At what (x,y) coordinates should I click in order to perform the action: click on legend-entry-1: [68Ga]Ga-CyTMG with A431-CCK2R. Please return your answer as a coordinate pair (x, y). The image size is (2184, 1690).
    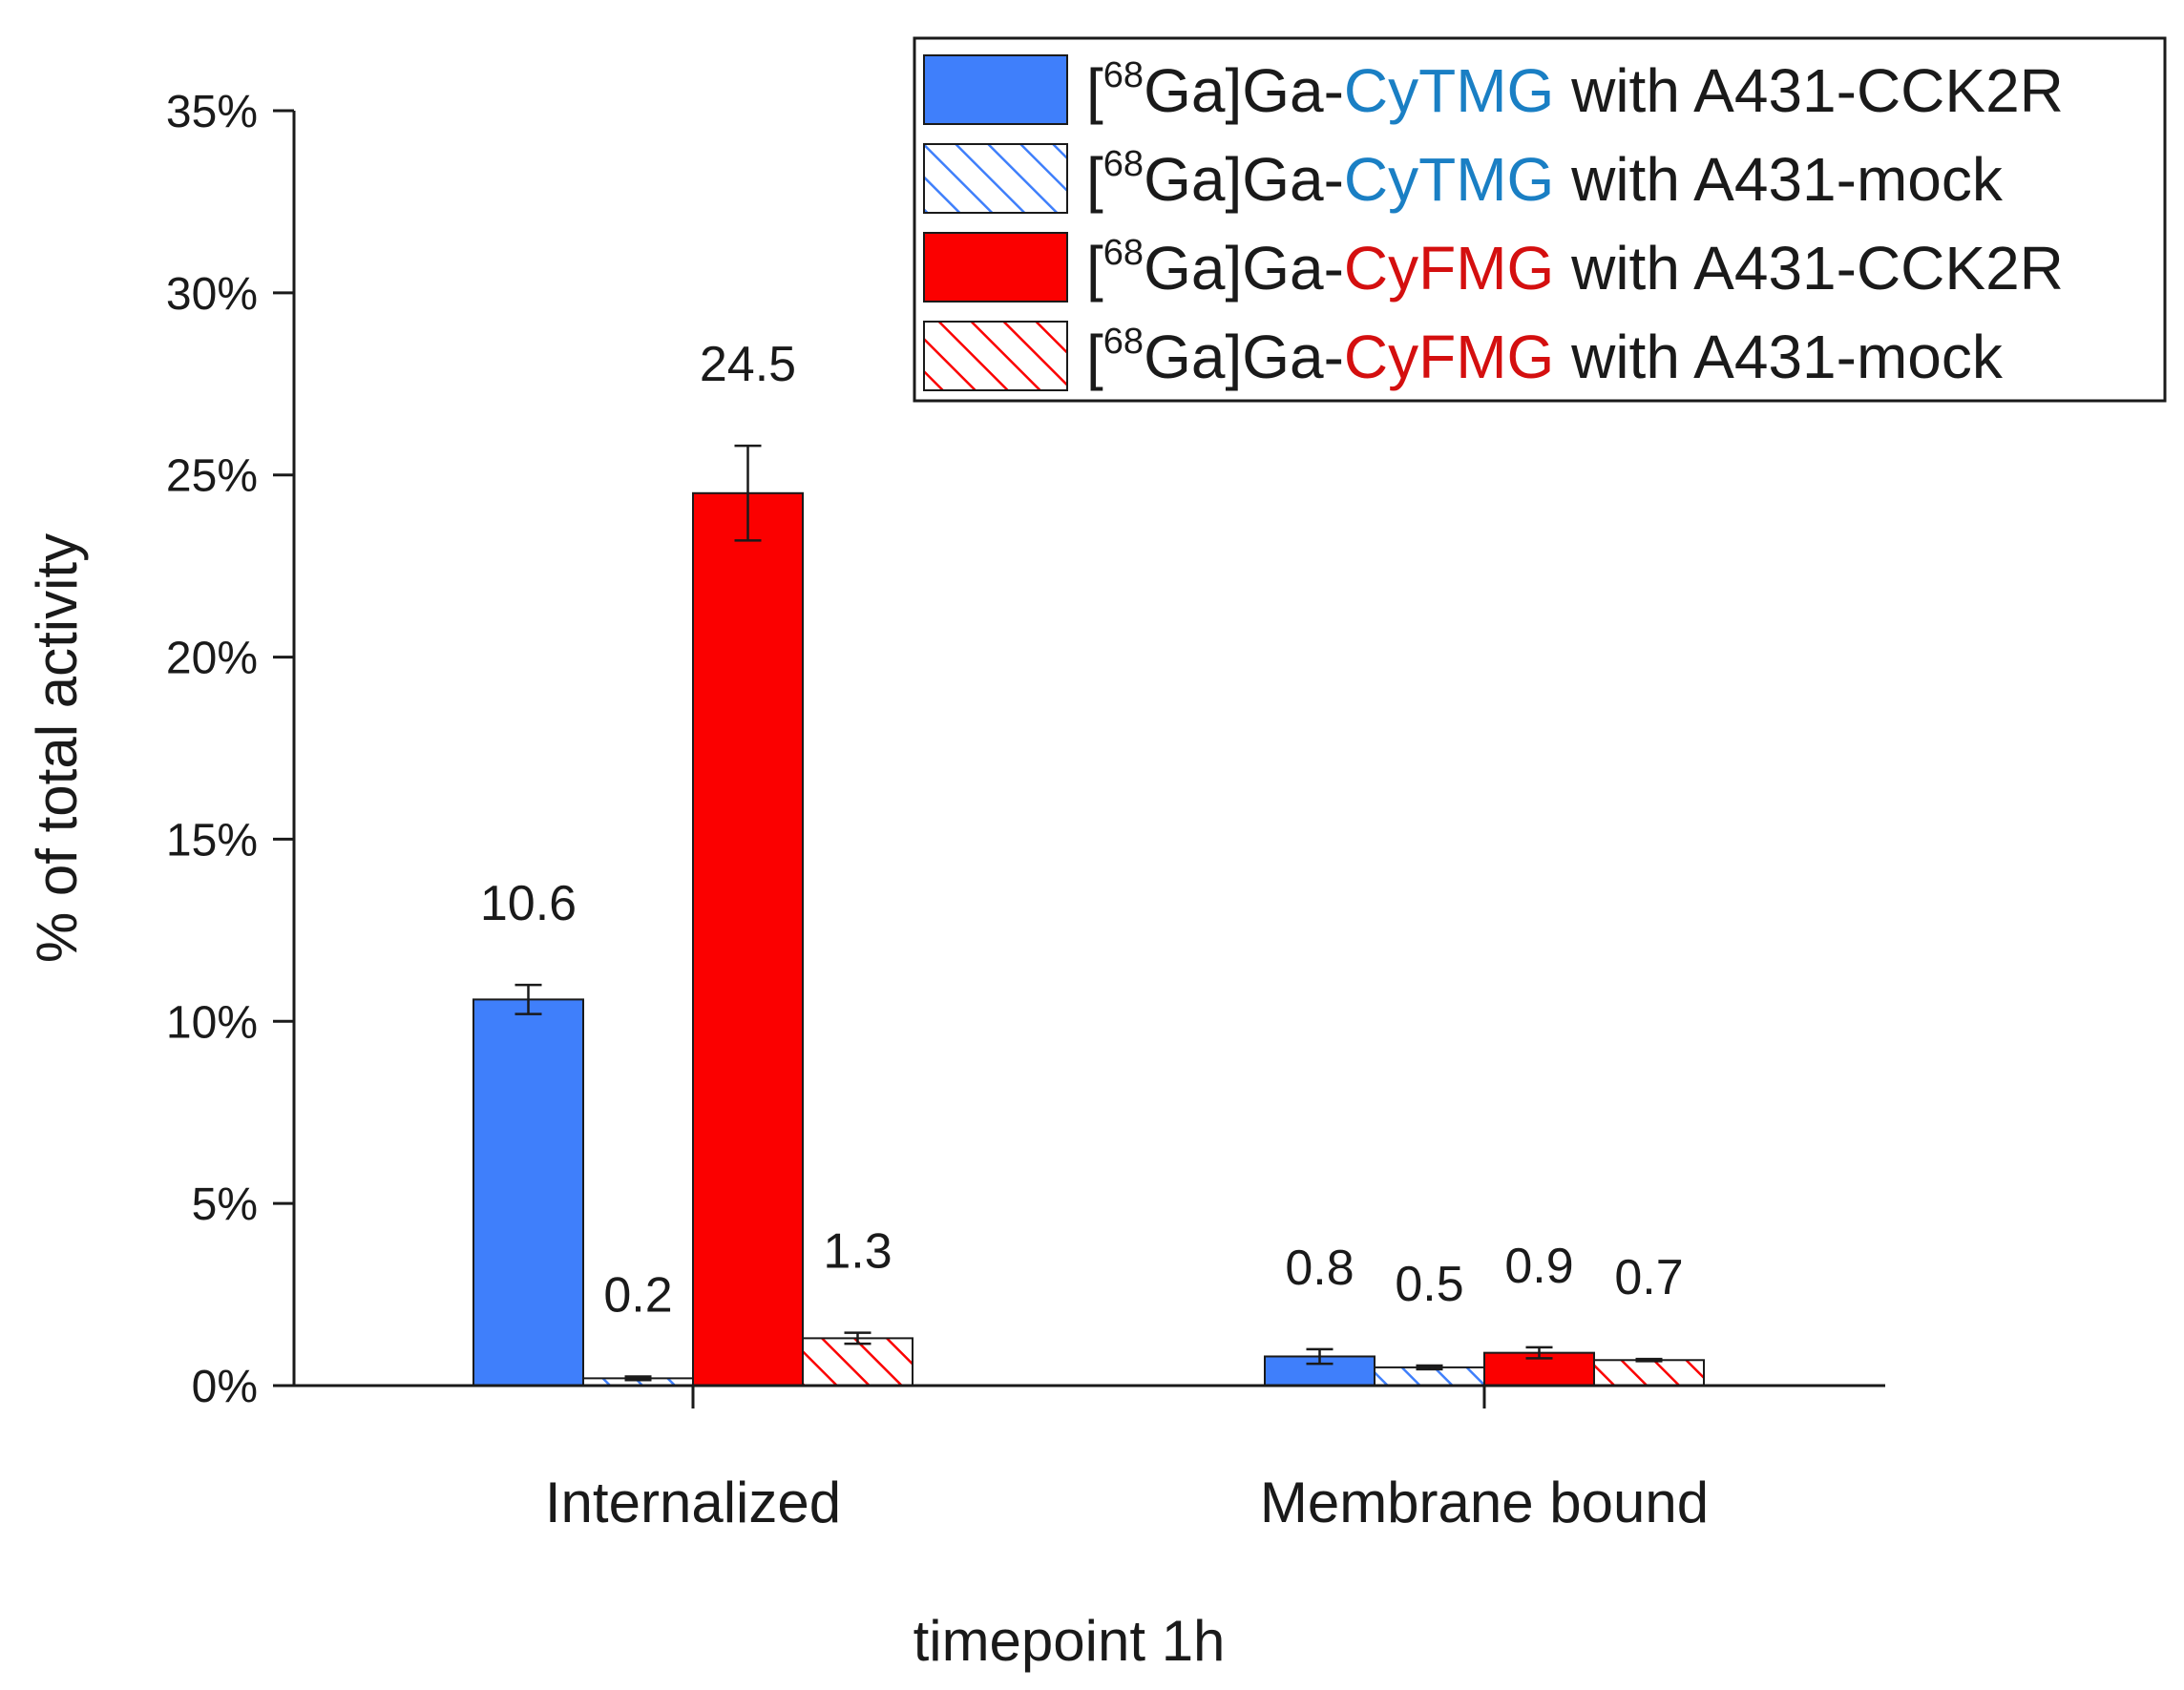
    Looking at the image, I should click on (1575, 90).